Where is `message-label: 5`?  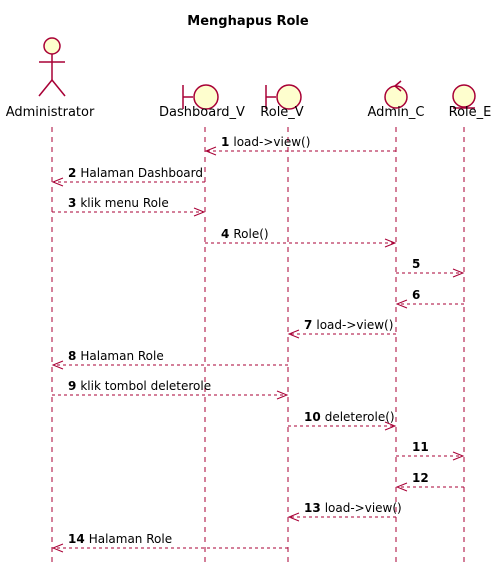
message-label: 5 is located at coordinates (416, 264).